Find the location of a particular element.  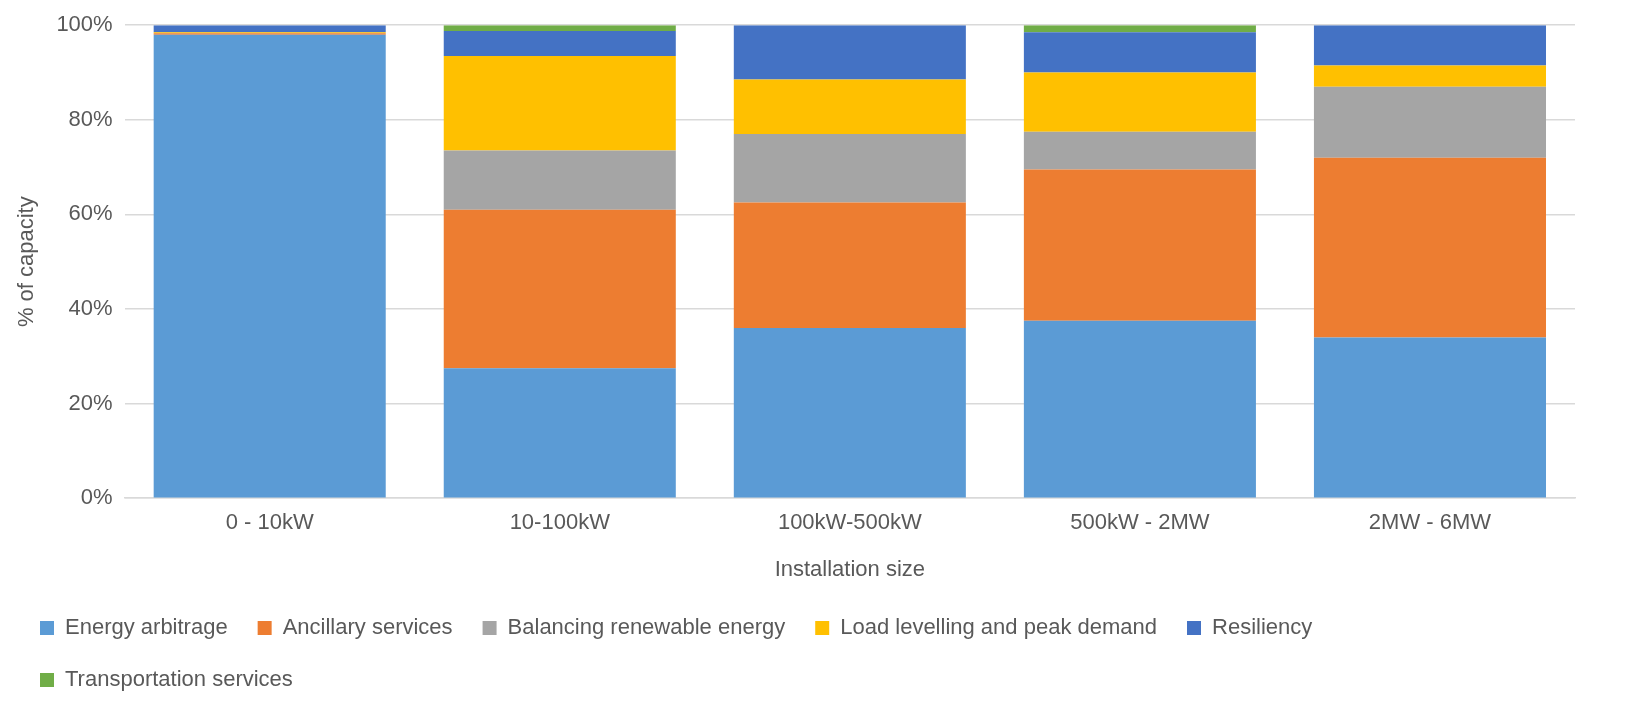

legend-label: Resiliency is located at coordinates (1262, 627).